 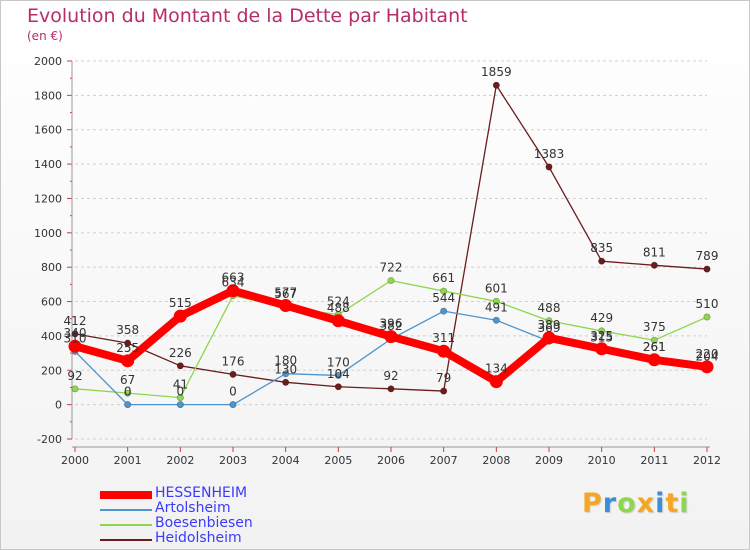 I want to click on data-label: 340, so click(x=75, y=333).